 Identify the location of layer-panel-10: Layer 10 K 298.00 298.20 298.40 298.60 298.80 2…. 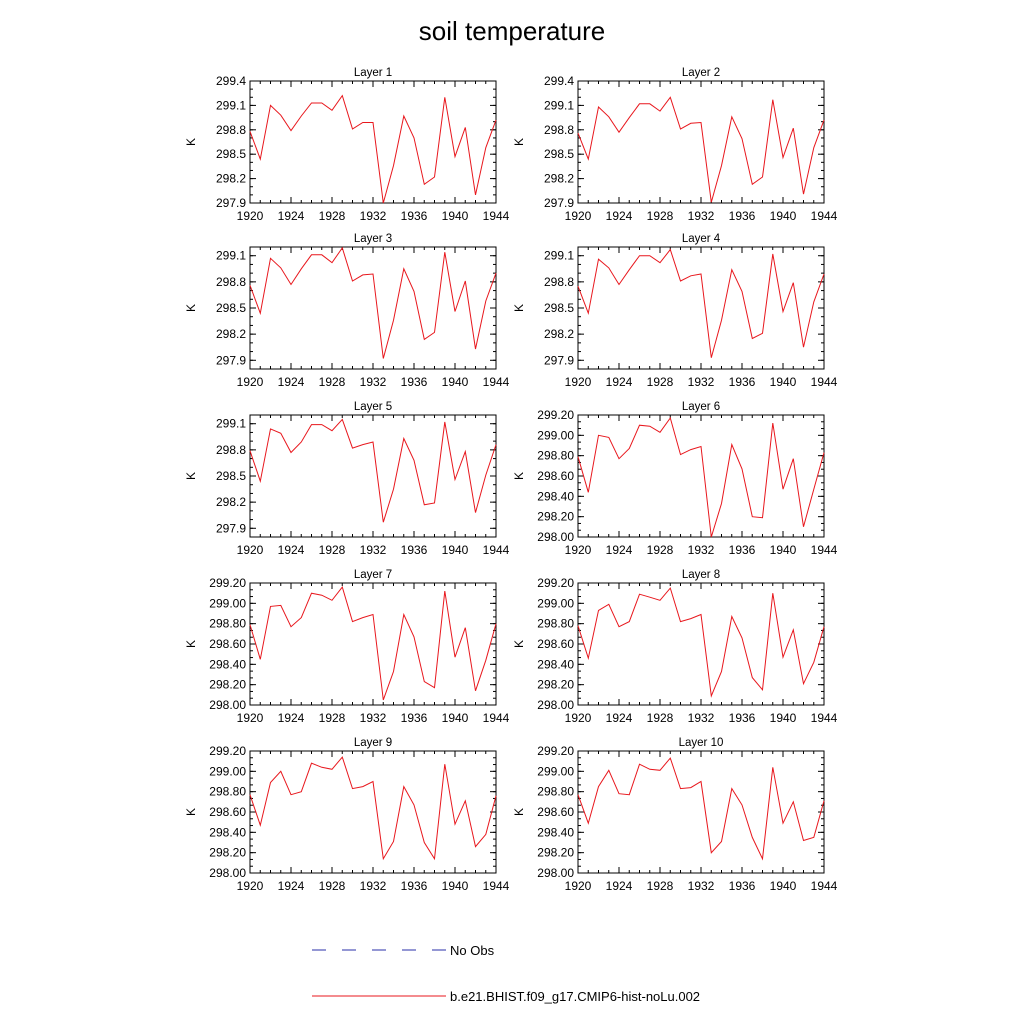
(675, 815).